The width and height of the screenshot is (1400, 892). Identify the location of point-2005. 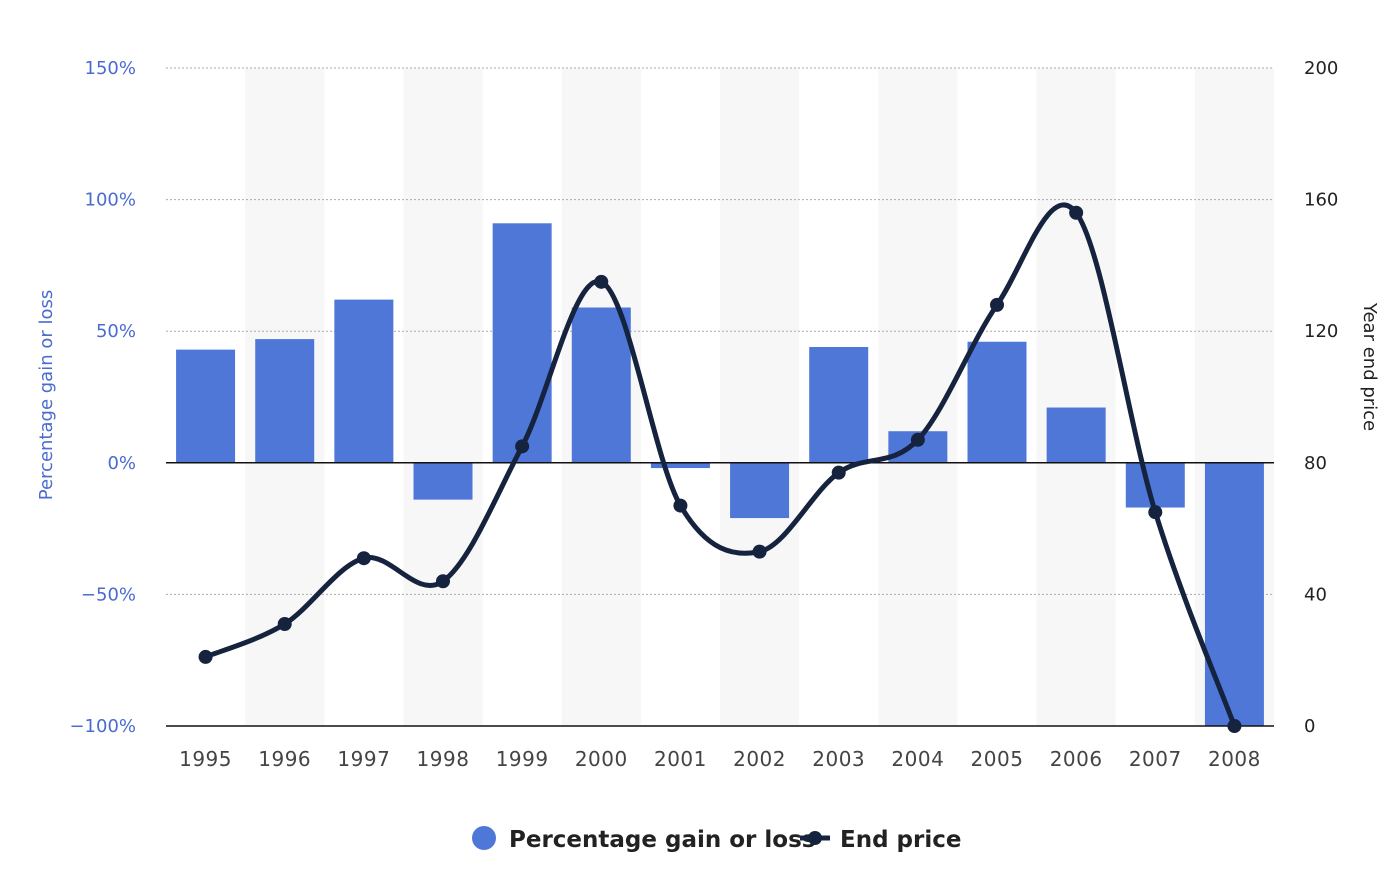
(997, 304).